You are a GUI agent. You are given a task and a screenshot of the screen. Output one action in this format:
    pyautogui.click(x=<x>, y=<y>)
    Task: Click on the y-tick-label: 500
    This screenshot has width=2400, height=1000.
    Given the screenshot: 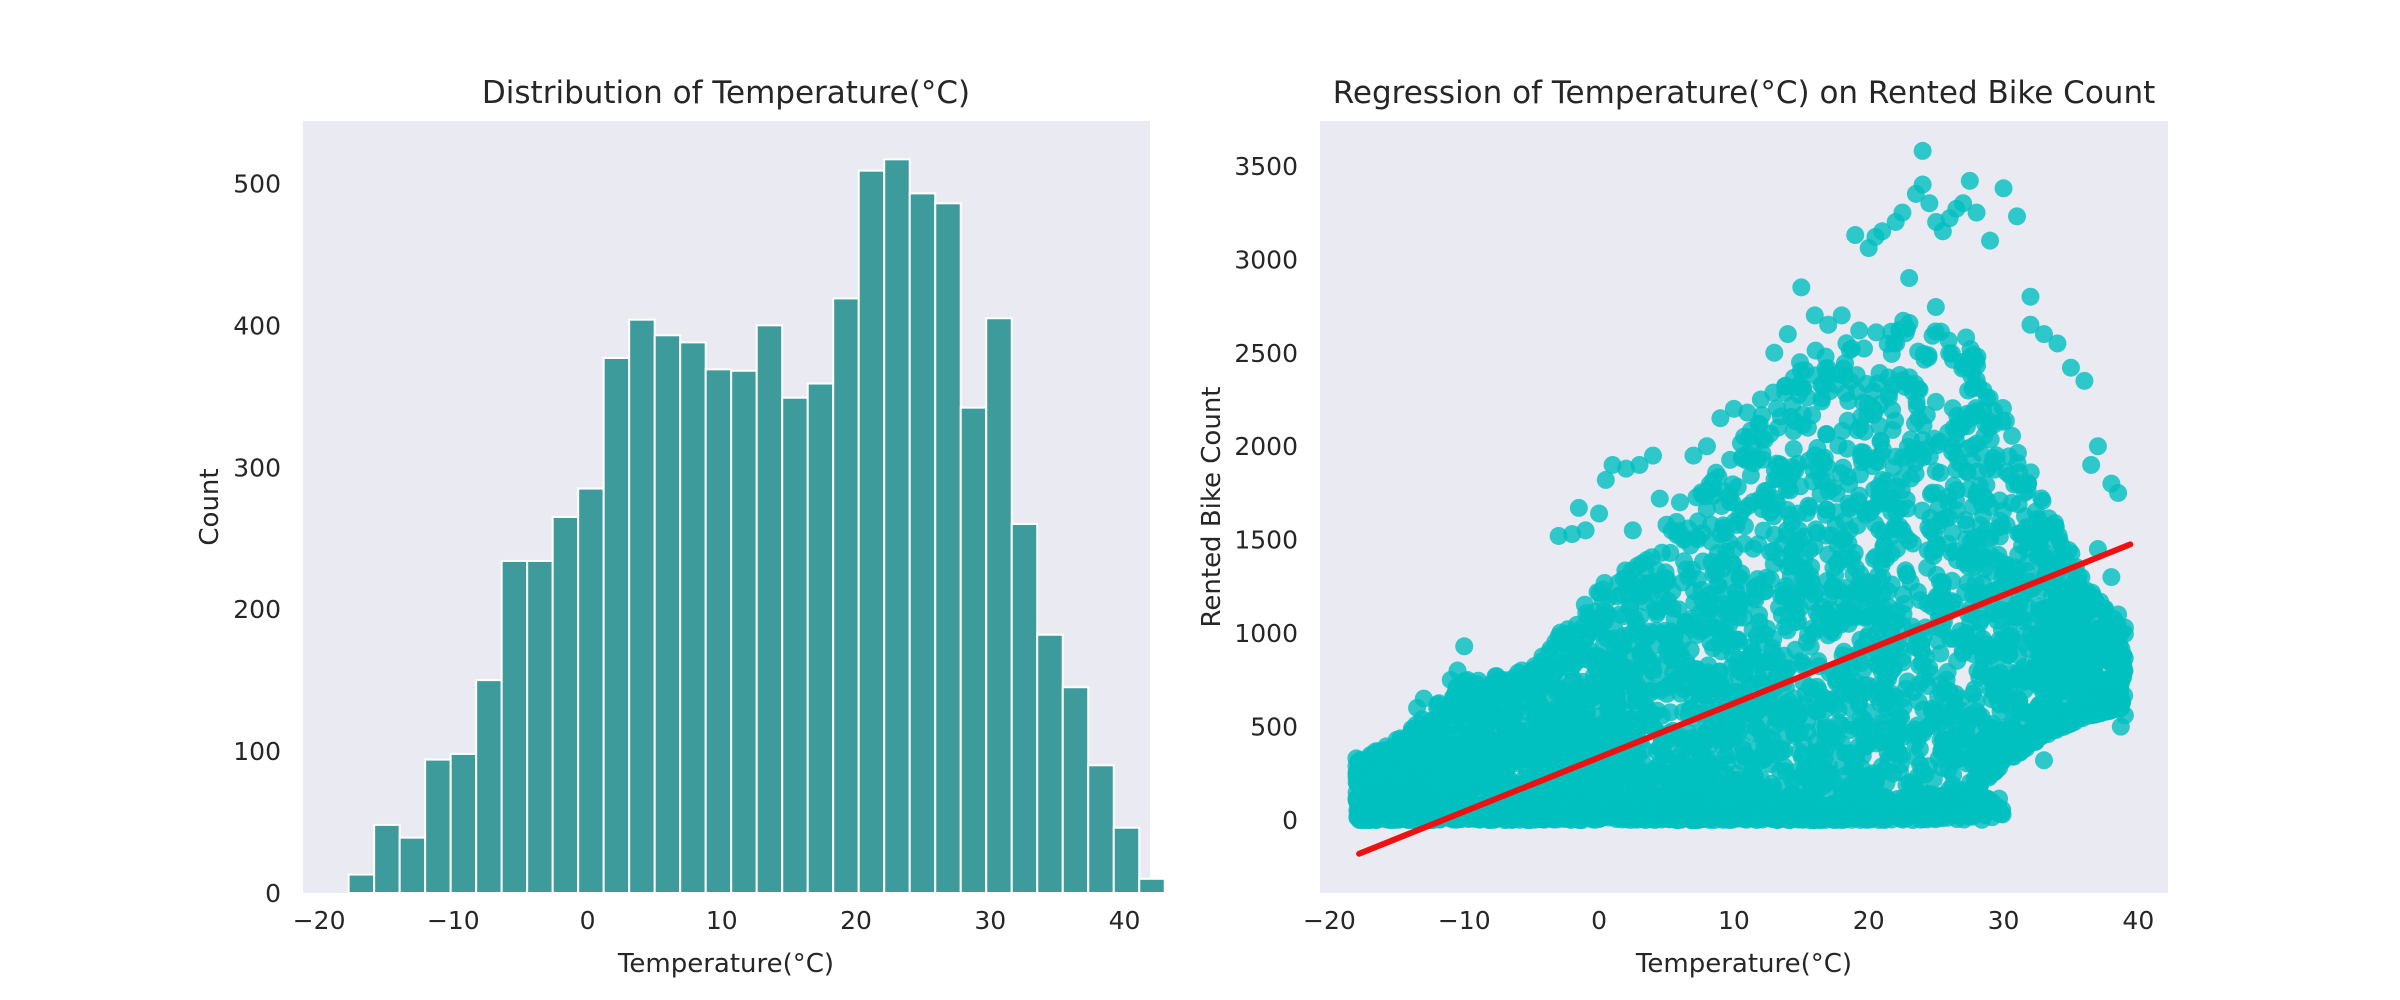 What is the action you would take?
    pyautogui.click(x=1274, y=727)
    